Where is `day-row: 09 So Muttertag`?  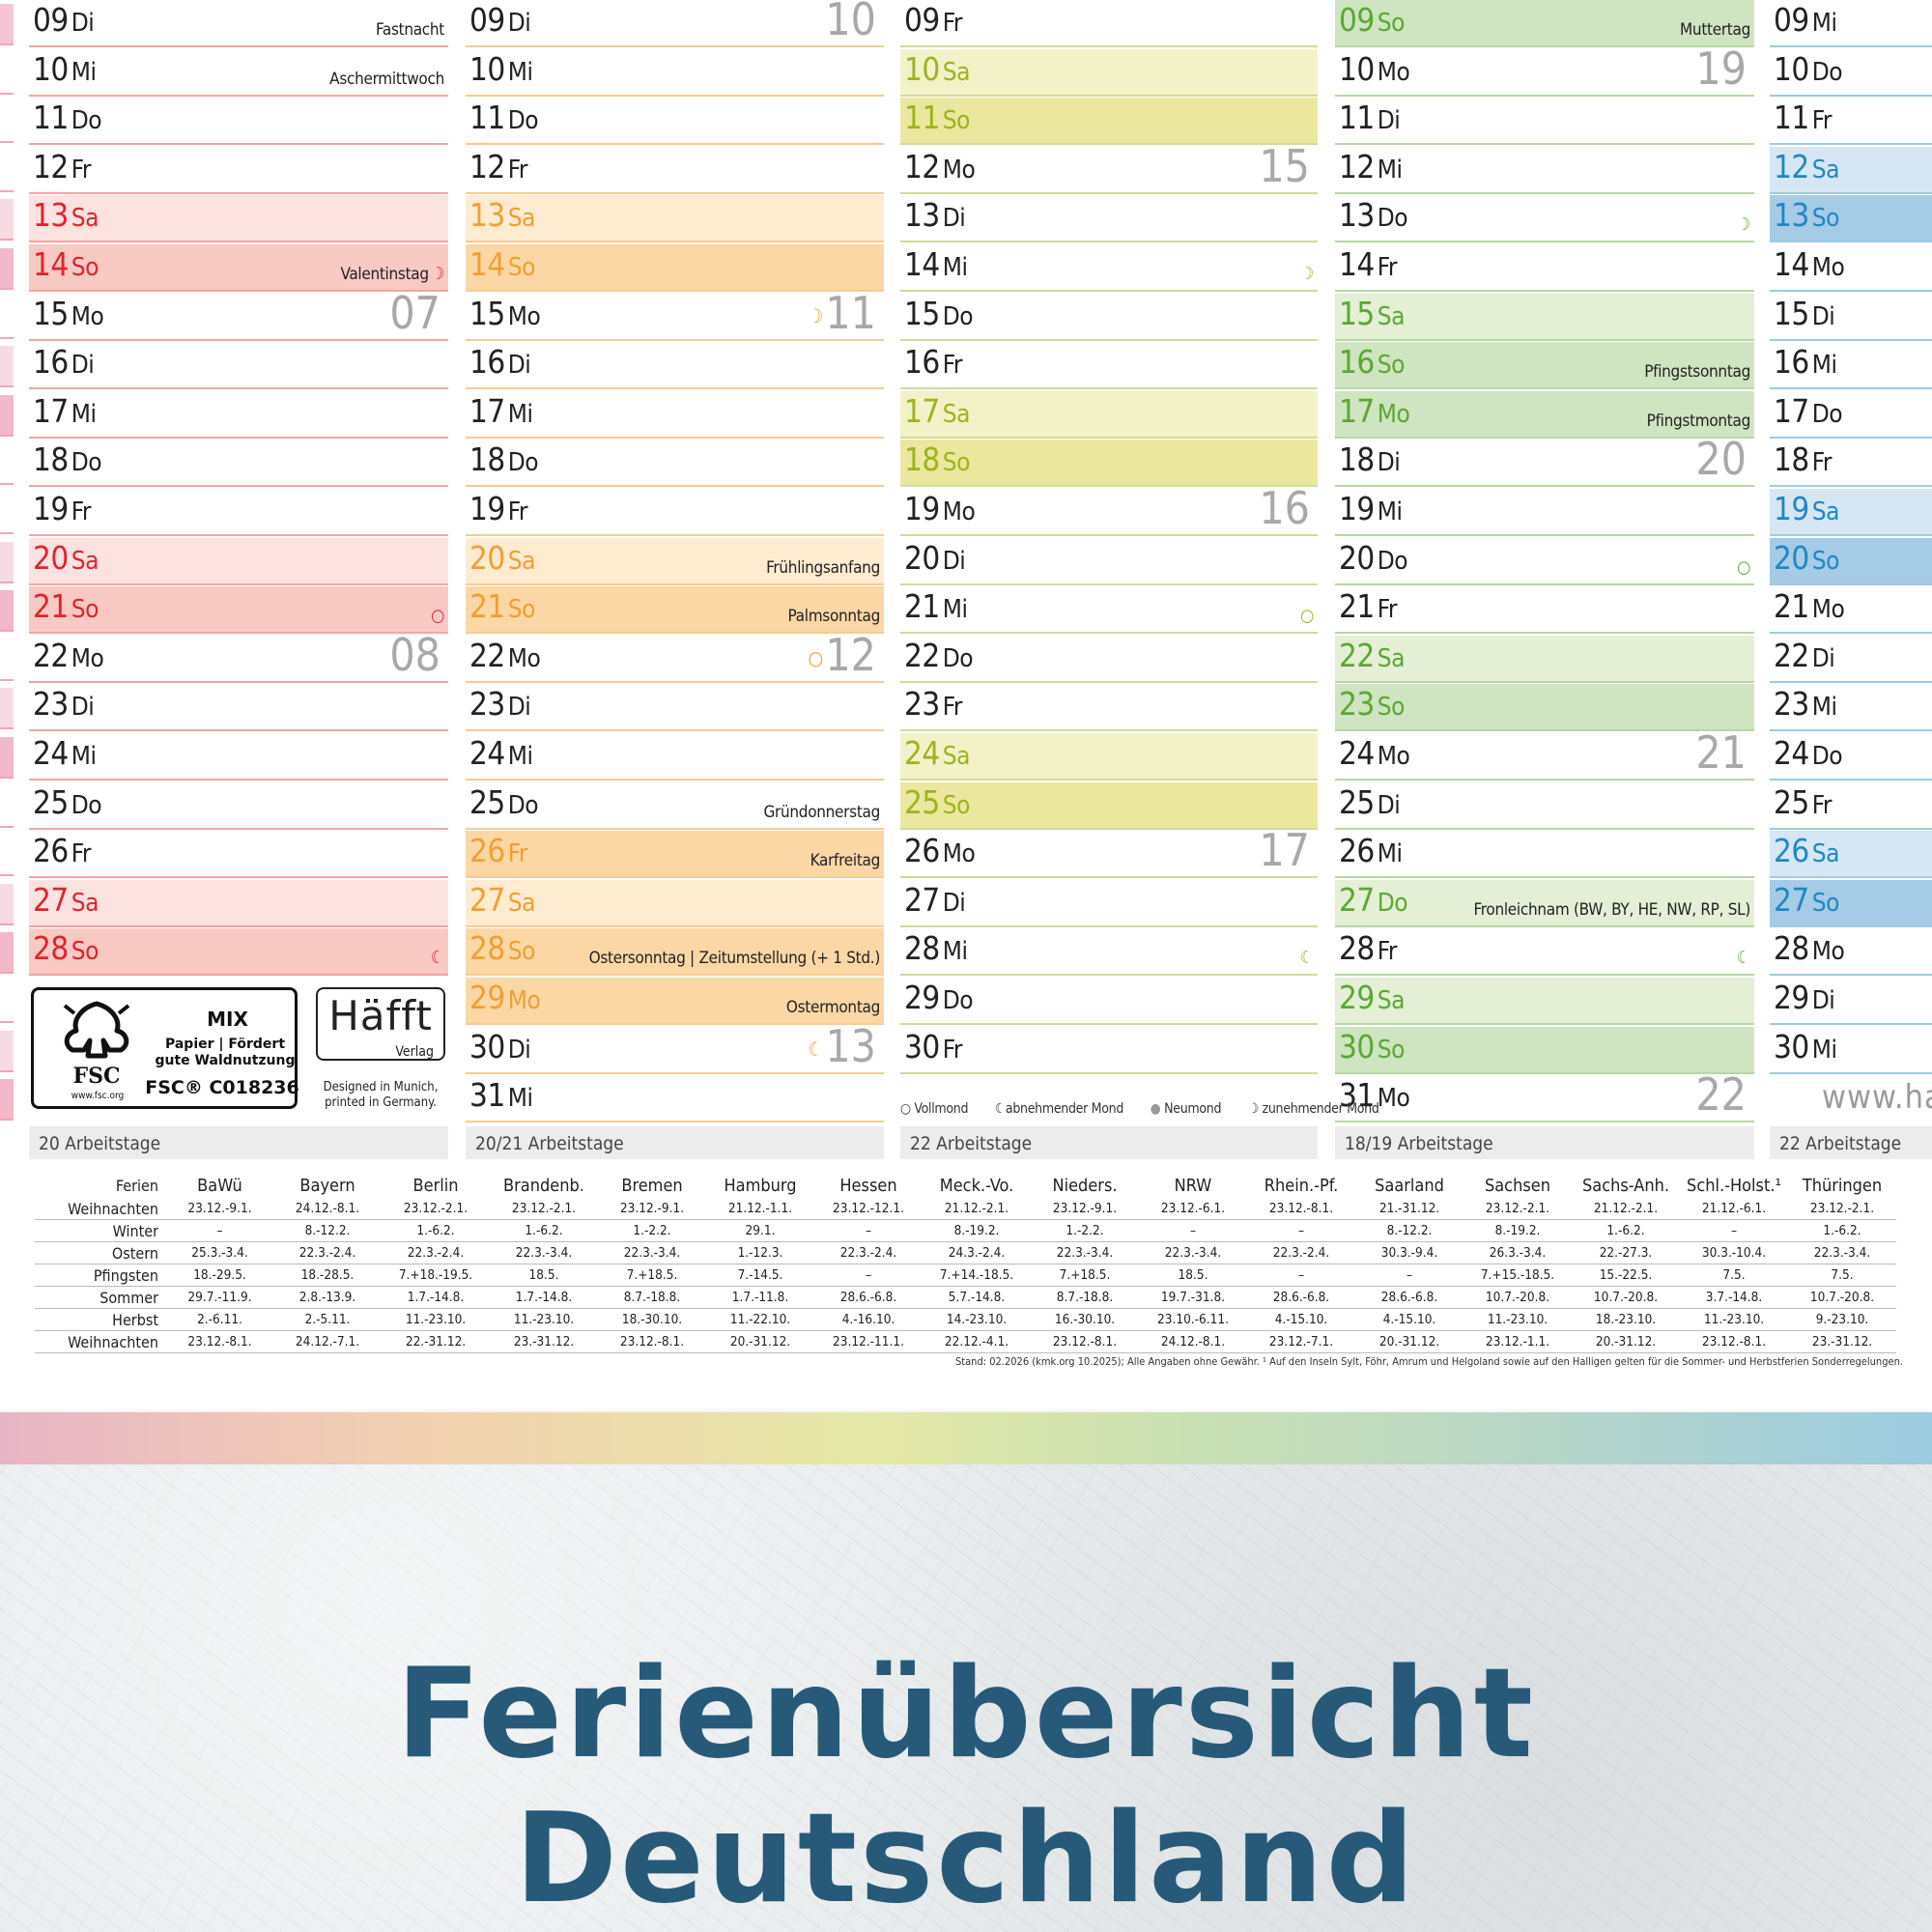 day-row: 09 So Muttertag is located at coordinates (1544, 23).